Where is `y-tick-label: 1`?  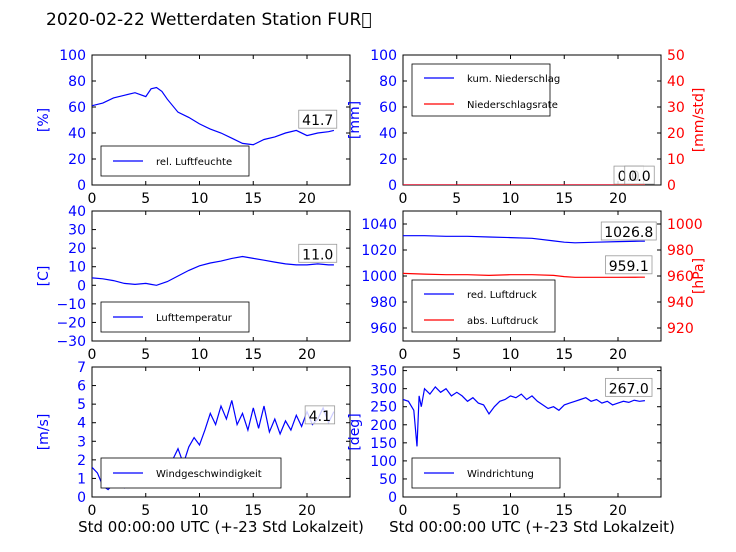
y-tick-label: 1 is located at coordinates (81, 479).